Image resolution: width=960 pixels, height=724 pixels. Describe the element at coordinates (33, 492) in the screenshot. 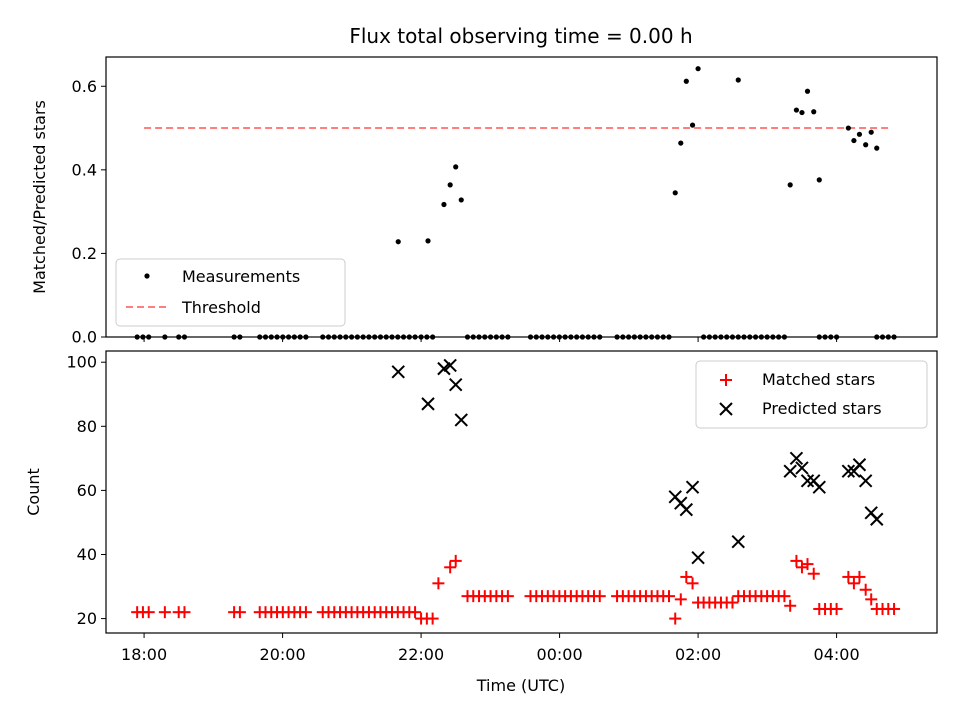

I see `bottom-y-axis-label: Count` at that location.